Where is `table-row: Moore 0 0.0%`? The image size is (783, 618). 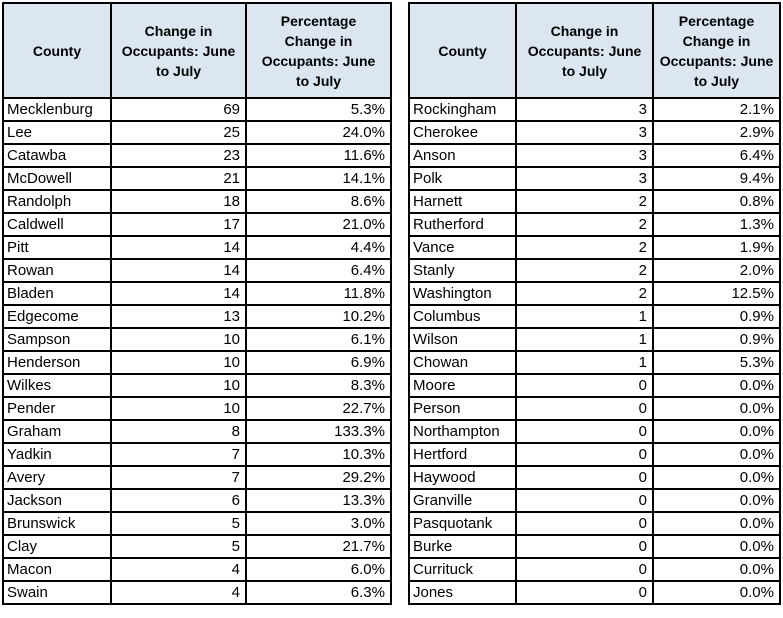 table-row: Moore 0 0.0% is located at coordinates (594, 385).